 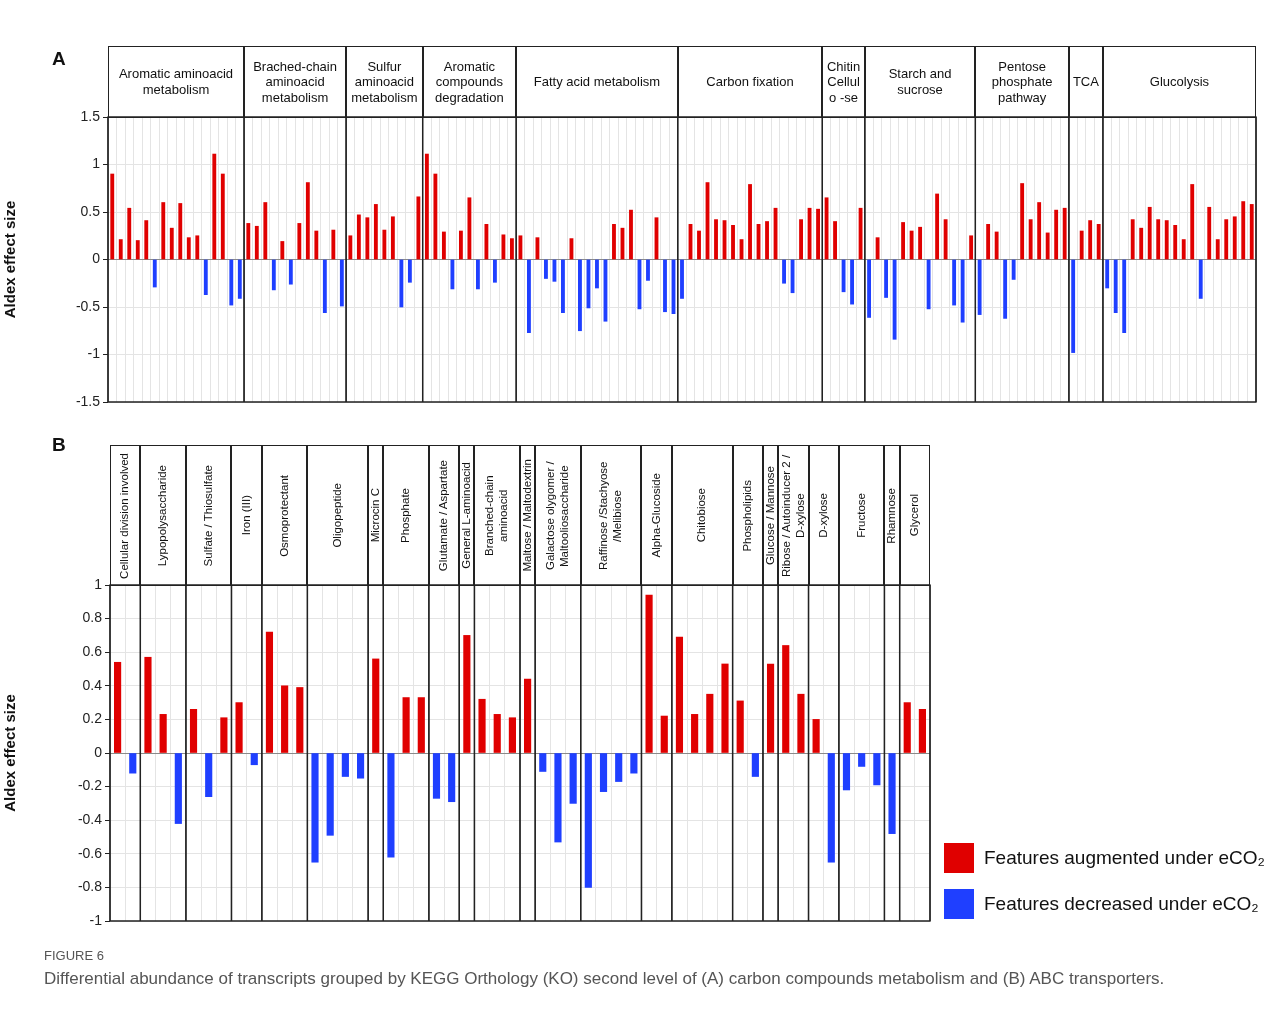 What do you see at coordinates (1022, 82) in the screenshot?
I see `group-header: Pentose phosphate pathway` at bounding box center [1022, 82].